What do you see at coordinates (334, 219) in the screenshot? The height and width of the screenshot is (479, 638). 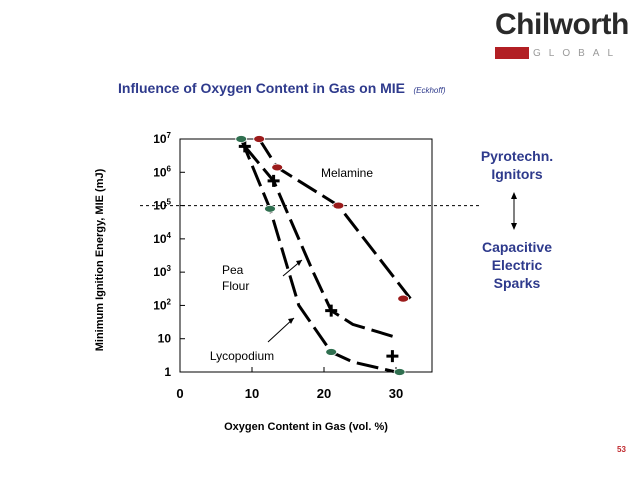 I see `melamine-line` at bounding box center [334, 219].